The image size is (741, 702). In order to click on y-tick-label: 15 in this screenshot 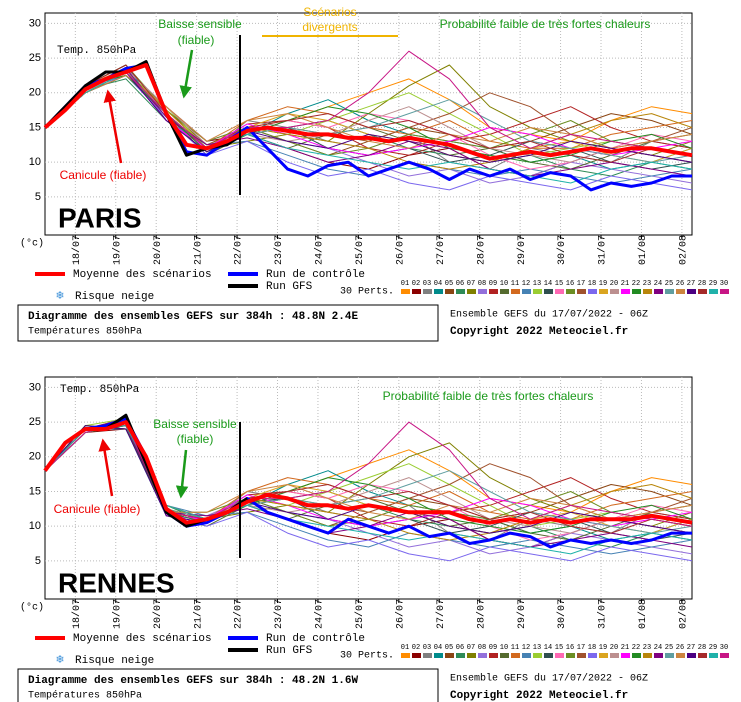, I will do `click(35, 127)`.